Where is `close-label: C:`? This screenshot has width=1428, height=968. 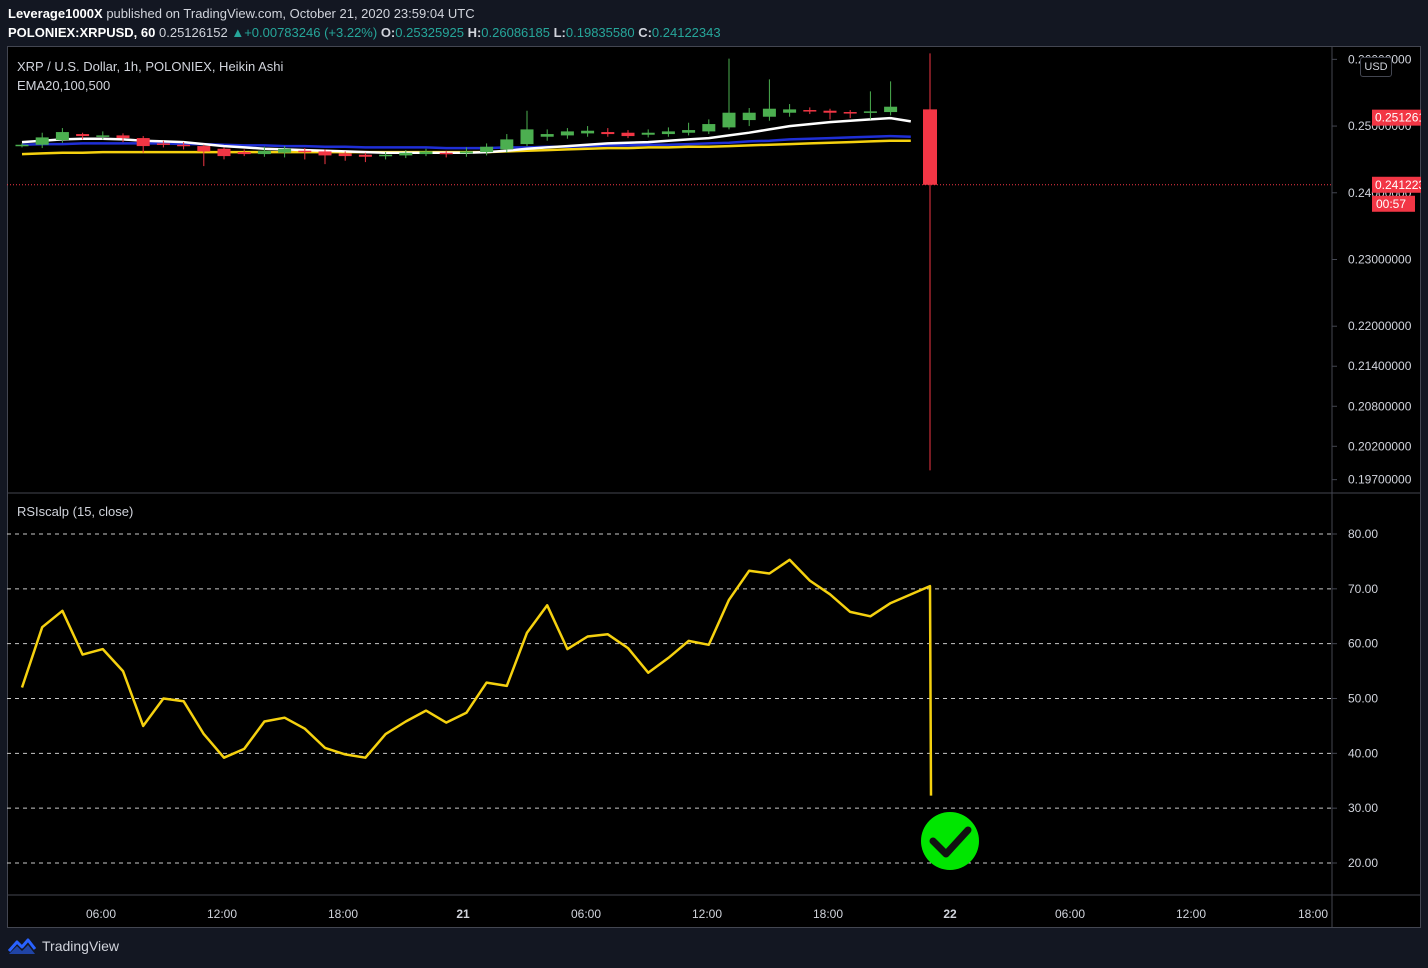 close-label: C: is located at coordinates (645, 32).